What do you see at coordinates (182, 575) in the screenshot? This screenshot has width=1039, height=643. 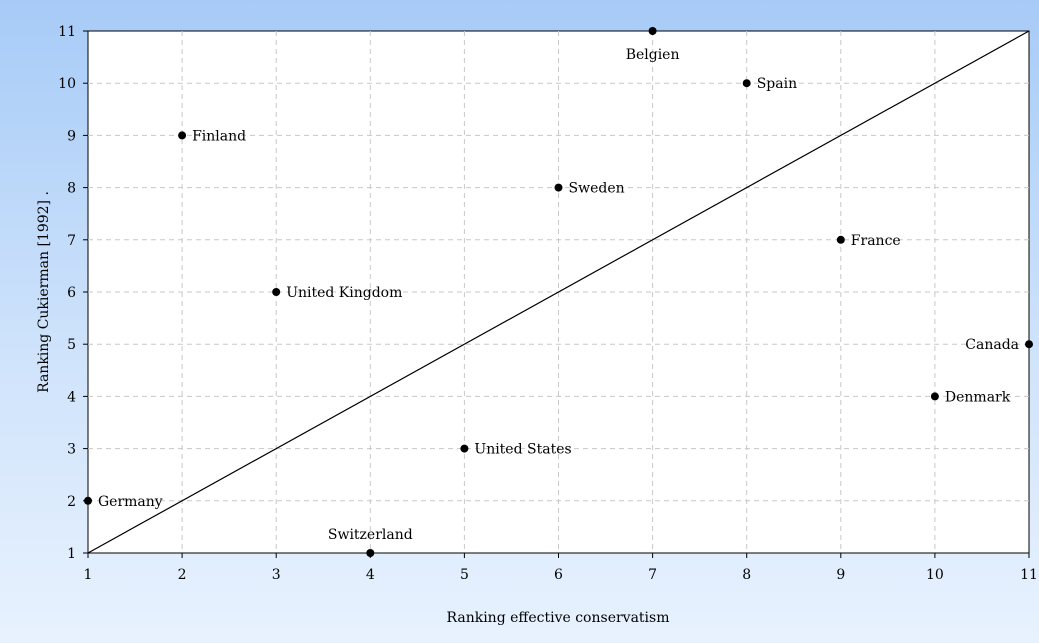 I see `x-tick-label: 2` at bounding box center [182, 575].